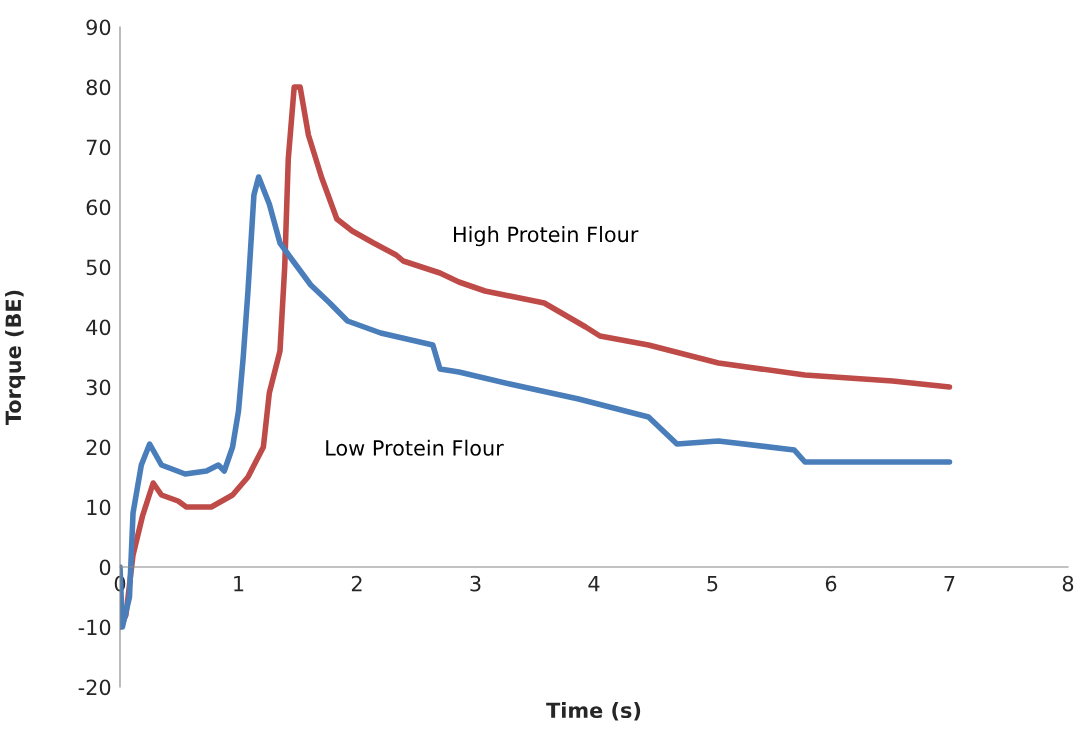 The image size is (1083, 732). I want to click on x-tick-label: 6, so click(831, 583).